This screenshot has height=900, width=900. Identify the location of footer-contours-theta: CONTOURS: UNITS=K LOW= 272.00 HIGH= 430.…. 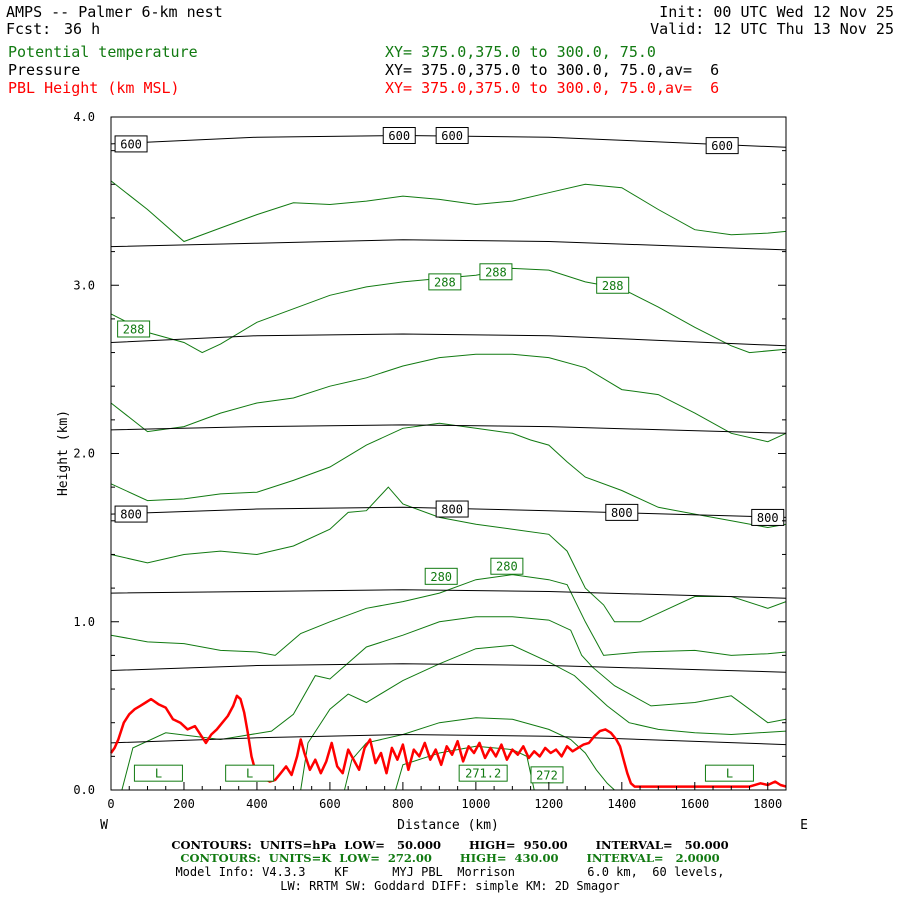
(450, 858).